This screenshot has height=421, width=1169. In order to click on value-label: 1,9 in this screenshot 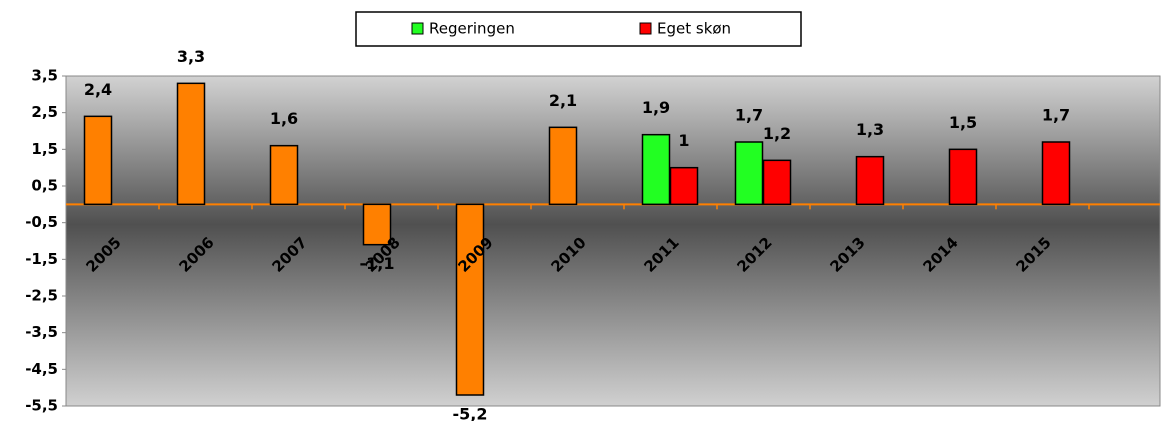, I will do `click(656, 107)`.